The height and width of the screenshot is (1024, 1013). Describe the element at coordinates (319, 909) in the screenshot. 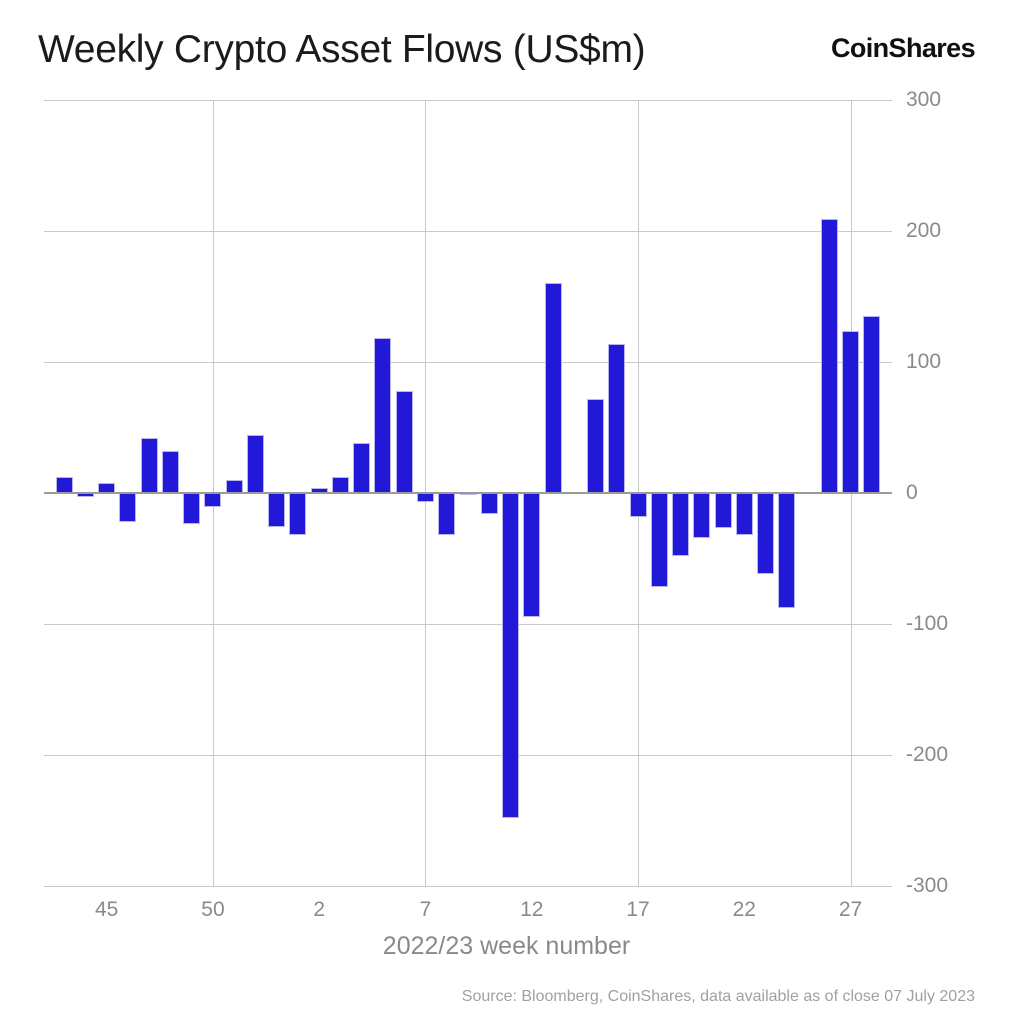

I see `x-axis-tick-label: 2` at that location.